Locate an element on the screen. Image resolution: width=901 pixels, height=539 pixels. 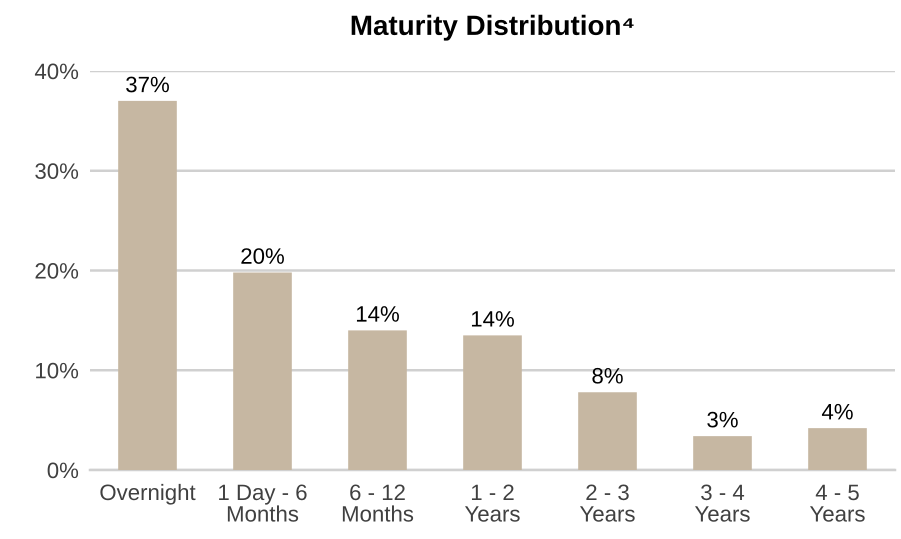
y-tick-label: 10% is located at coordinates (57, 370).